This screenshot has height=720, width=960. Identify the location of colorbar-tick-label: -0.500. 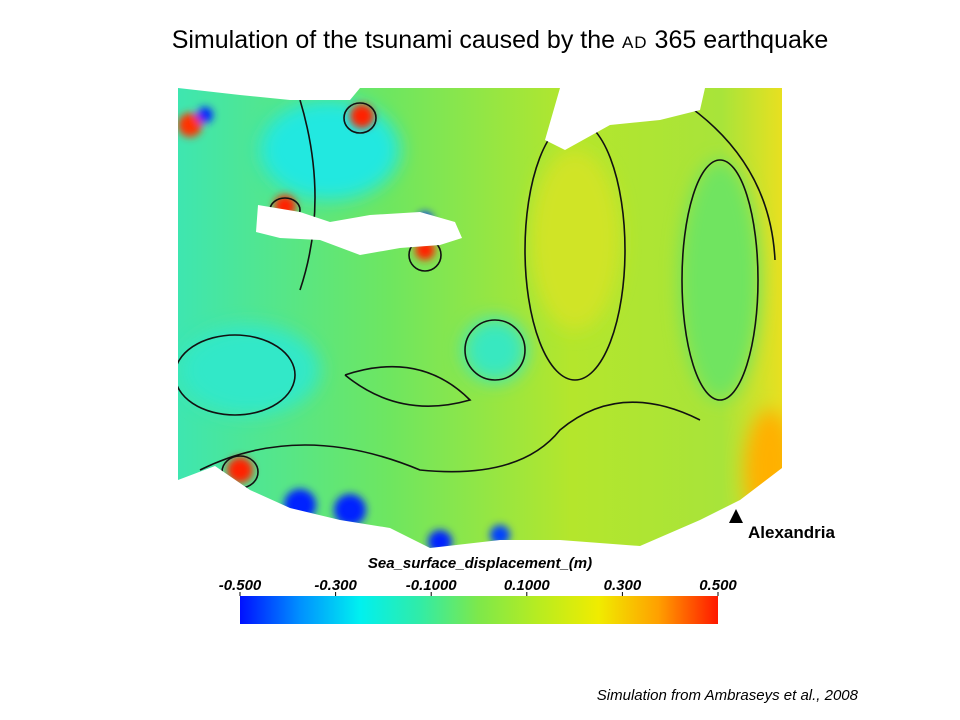
(240, 585).